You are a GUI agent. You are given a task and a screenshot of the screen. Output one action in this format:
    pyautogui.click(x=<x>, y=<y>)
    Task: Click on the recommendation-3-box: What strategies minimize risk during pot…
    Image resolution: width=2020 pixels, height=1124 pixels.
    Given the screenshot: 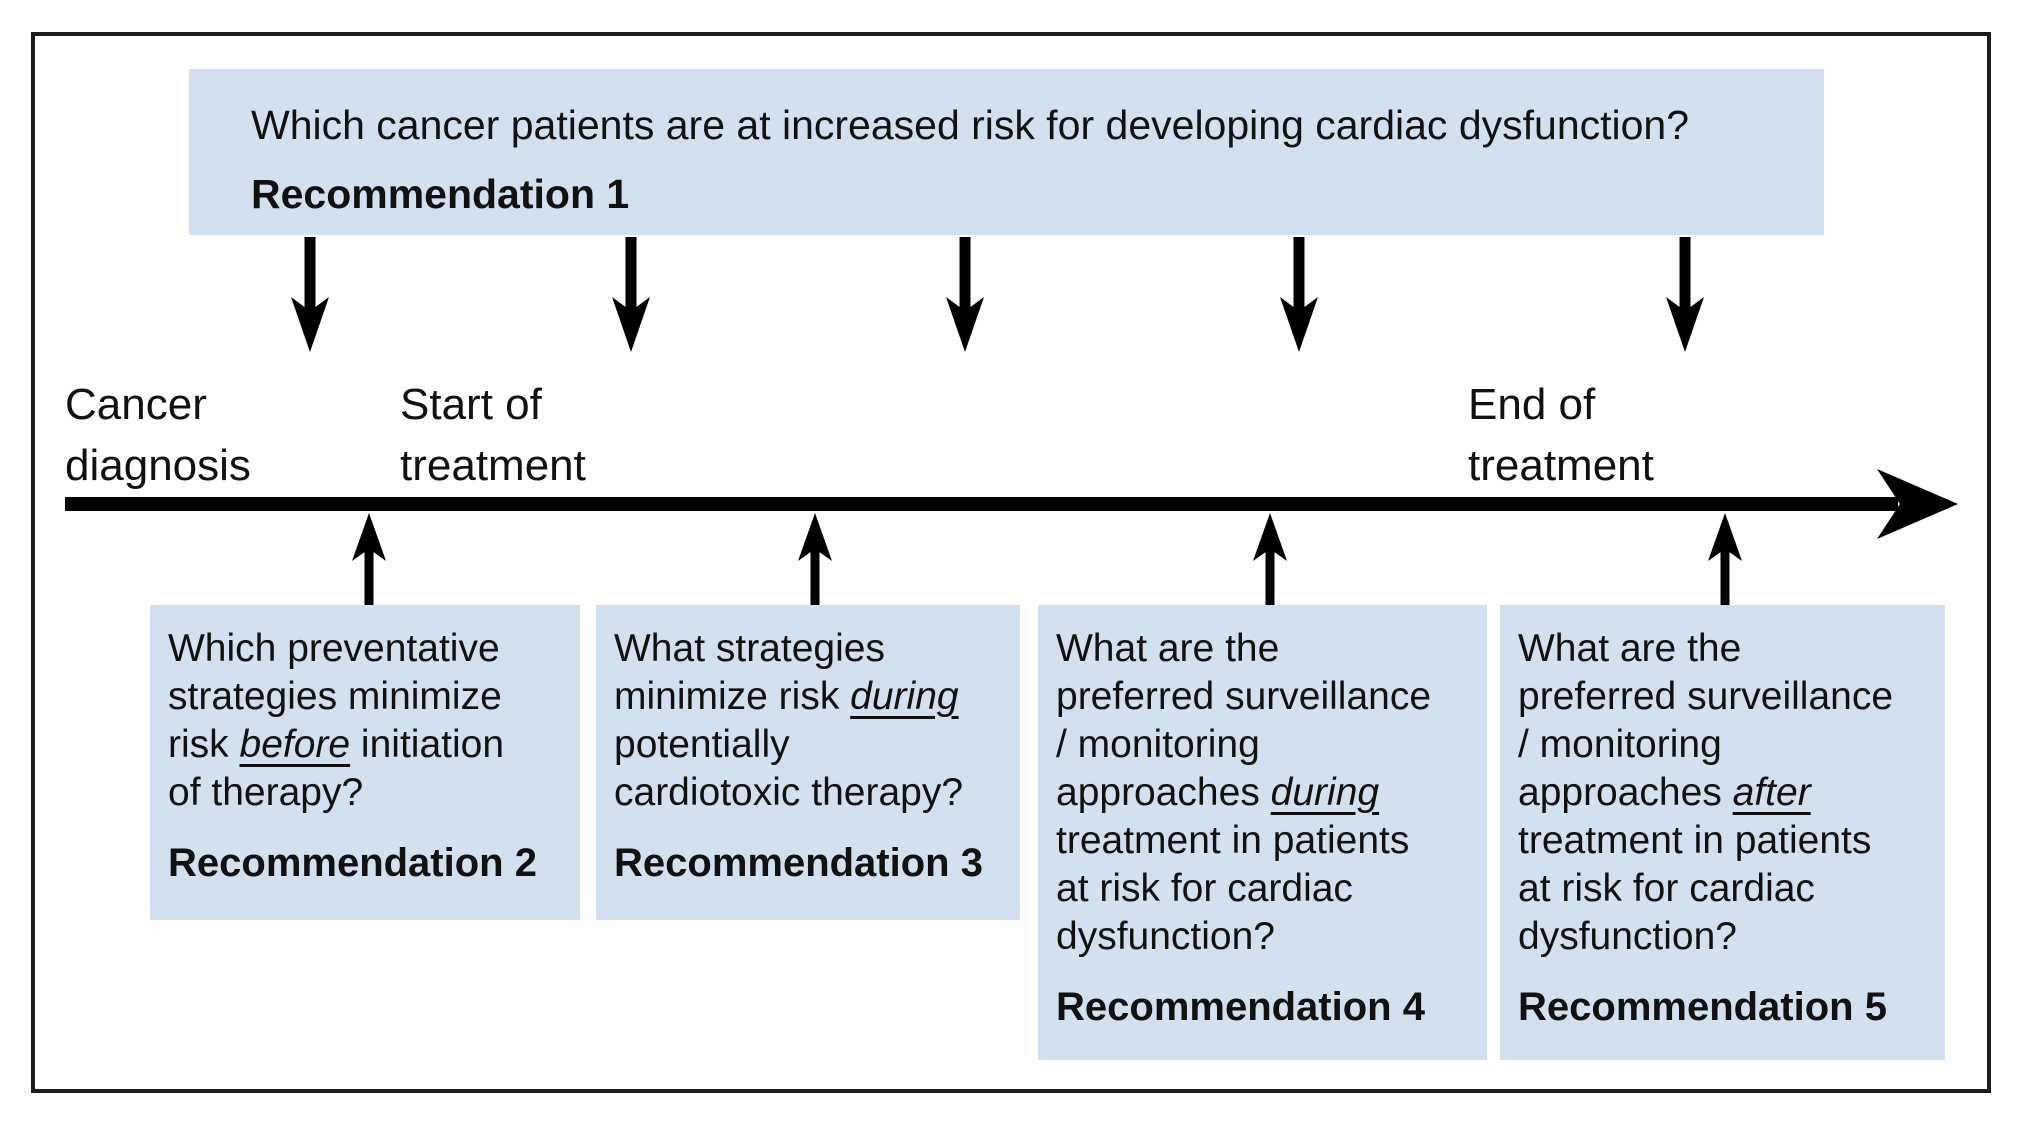 What is the action you would take?
    pyautogui.click(x=808, y=762)
    